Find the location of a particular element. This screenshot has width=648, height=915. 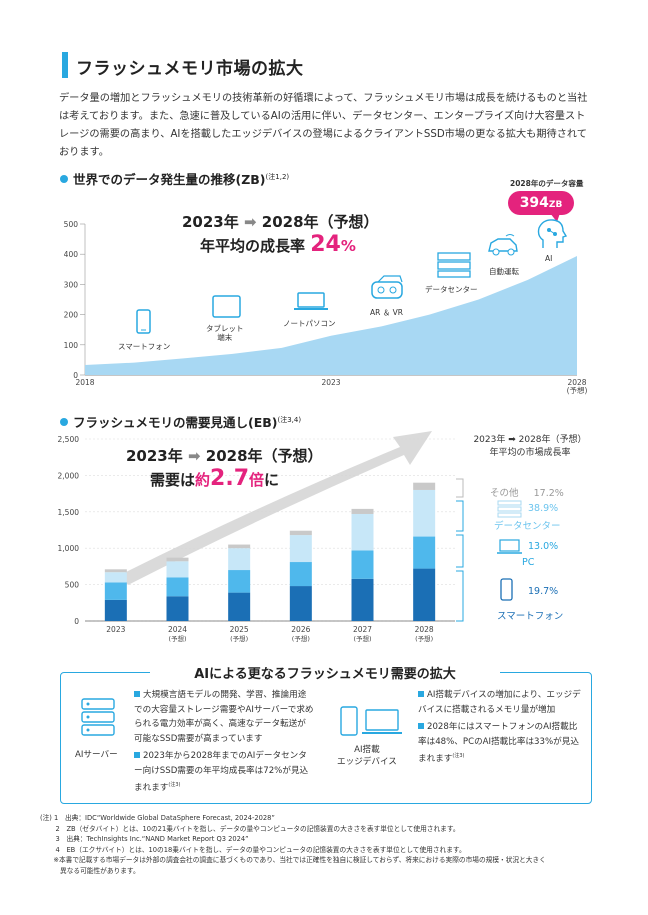

x-tick-label: 2027 (予想) is located at coordinates (362, 634).